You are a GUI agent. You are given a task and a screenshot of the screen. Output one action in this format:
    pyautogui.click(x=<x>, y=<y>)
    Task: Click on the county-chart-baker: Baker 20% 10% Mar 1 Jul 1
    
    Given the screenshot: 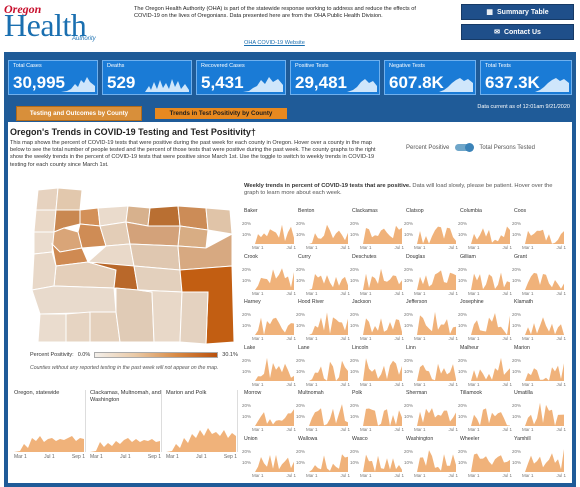 What is the action you would take?
    pyautogui.click(x=269, y=230)
    